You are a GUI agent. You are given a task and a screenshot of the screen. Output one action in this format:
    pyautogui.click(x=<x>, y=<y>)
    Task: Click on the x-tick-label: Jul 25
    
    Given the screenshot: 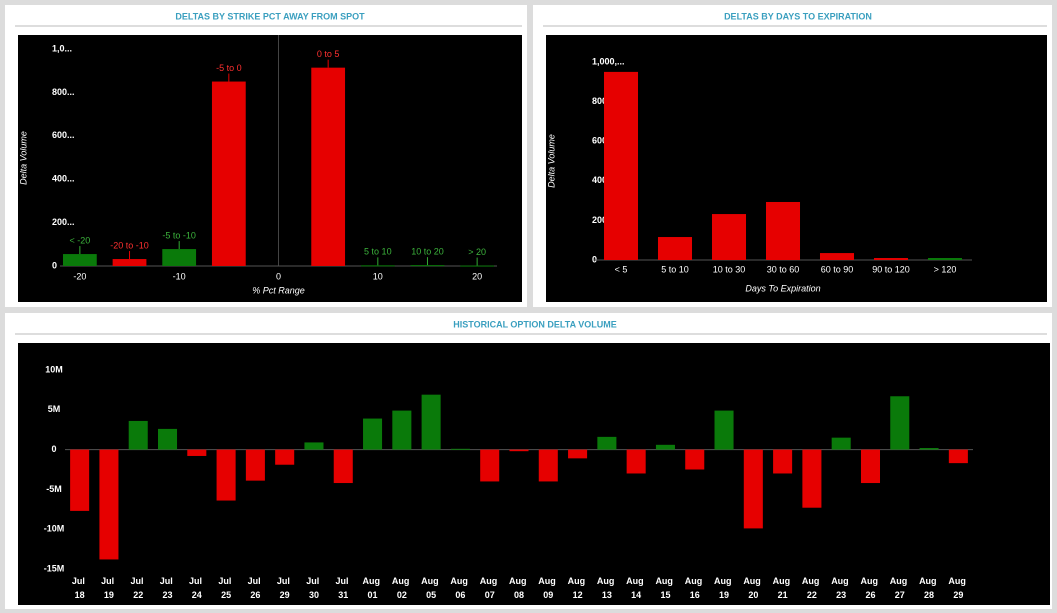 What is the action you would take?
    pyautogui.click(x=226, y=588)
    